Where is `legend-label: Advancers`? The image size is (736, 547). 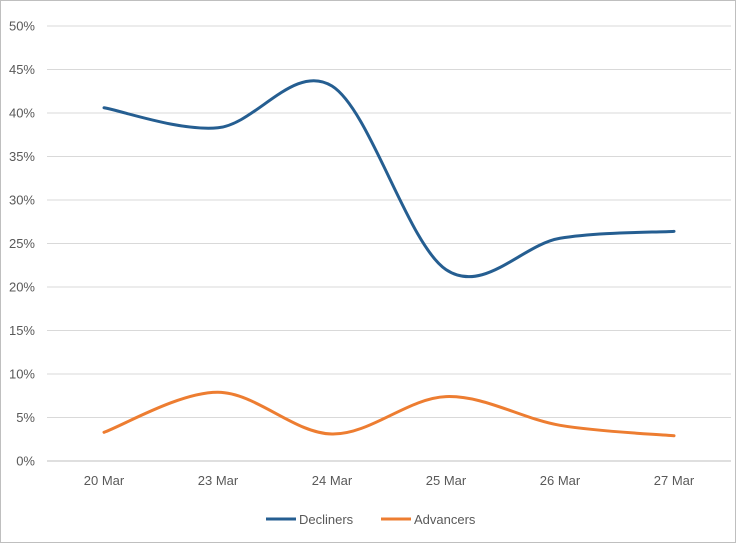
legend-label: Advancers is located at coordinates (445, 519).